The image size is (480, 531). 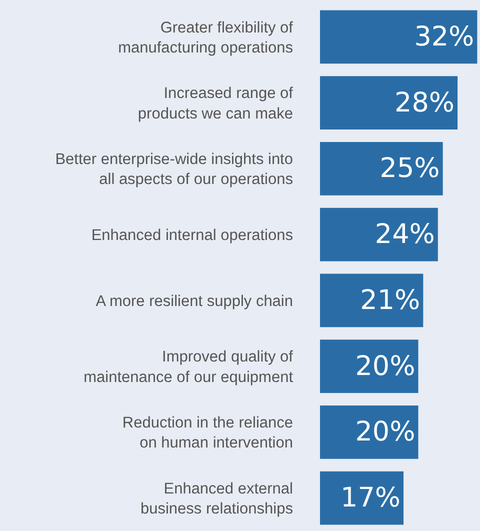 What do you see at coordinates (370, 498) in the screenshot?
I see `data-label: 17%` at bounding box center [370, 498].